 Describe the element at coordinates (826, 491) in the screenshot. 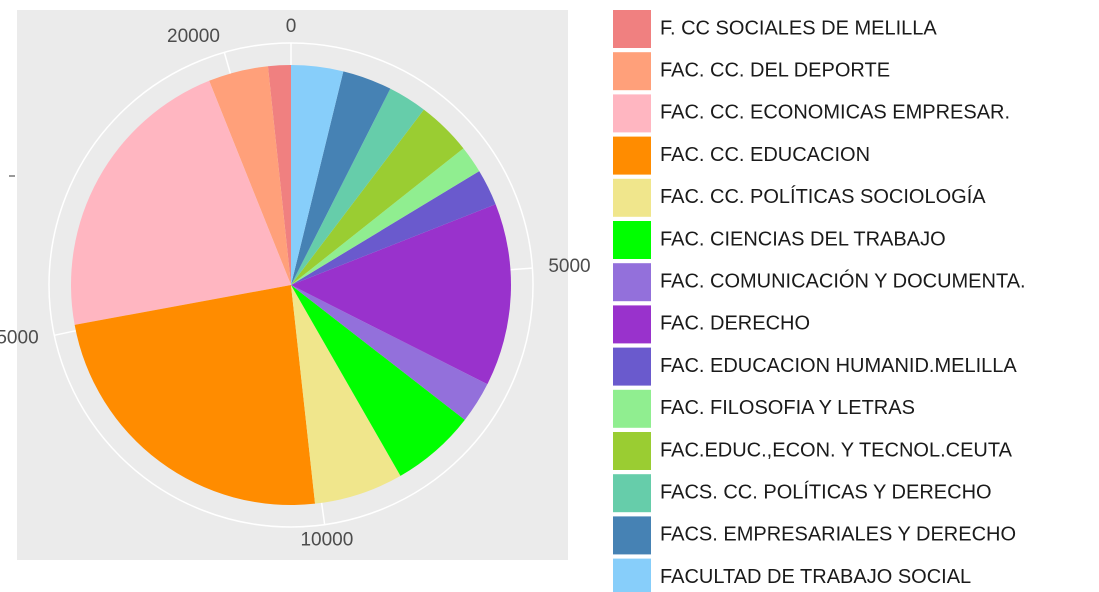

I see `legend-label: FACS. CC. POLÍTICAS Y DERECHO` at that location.